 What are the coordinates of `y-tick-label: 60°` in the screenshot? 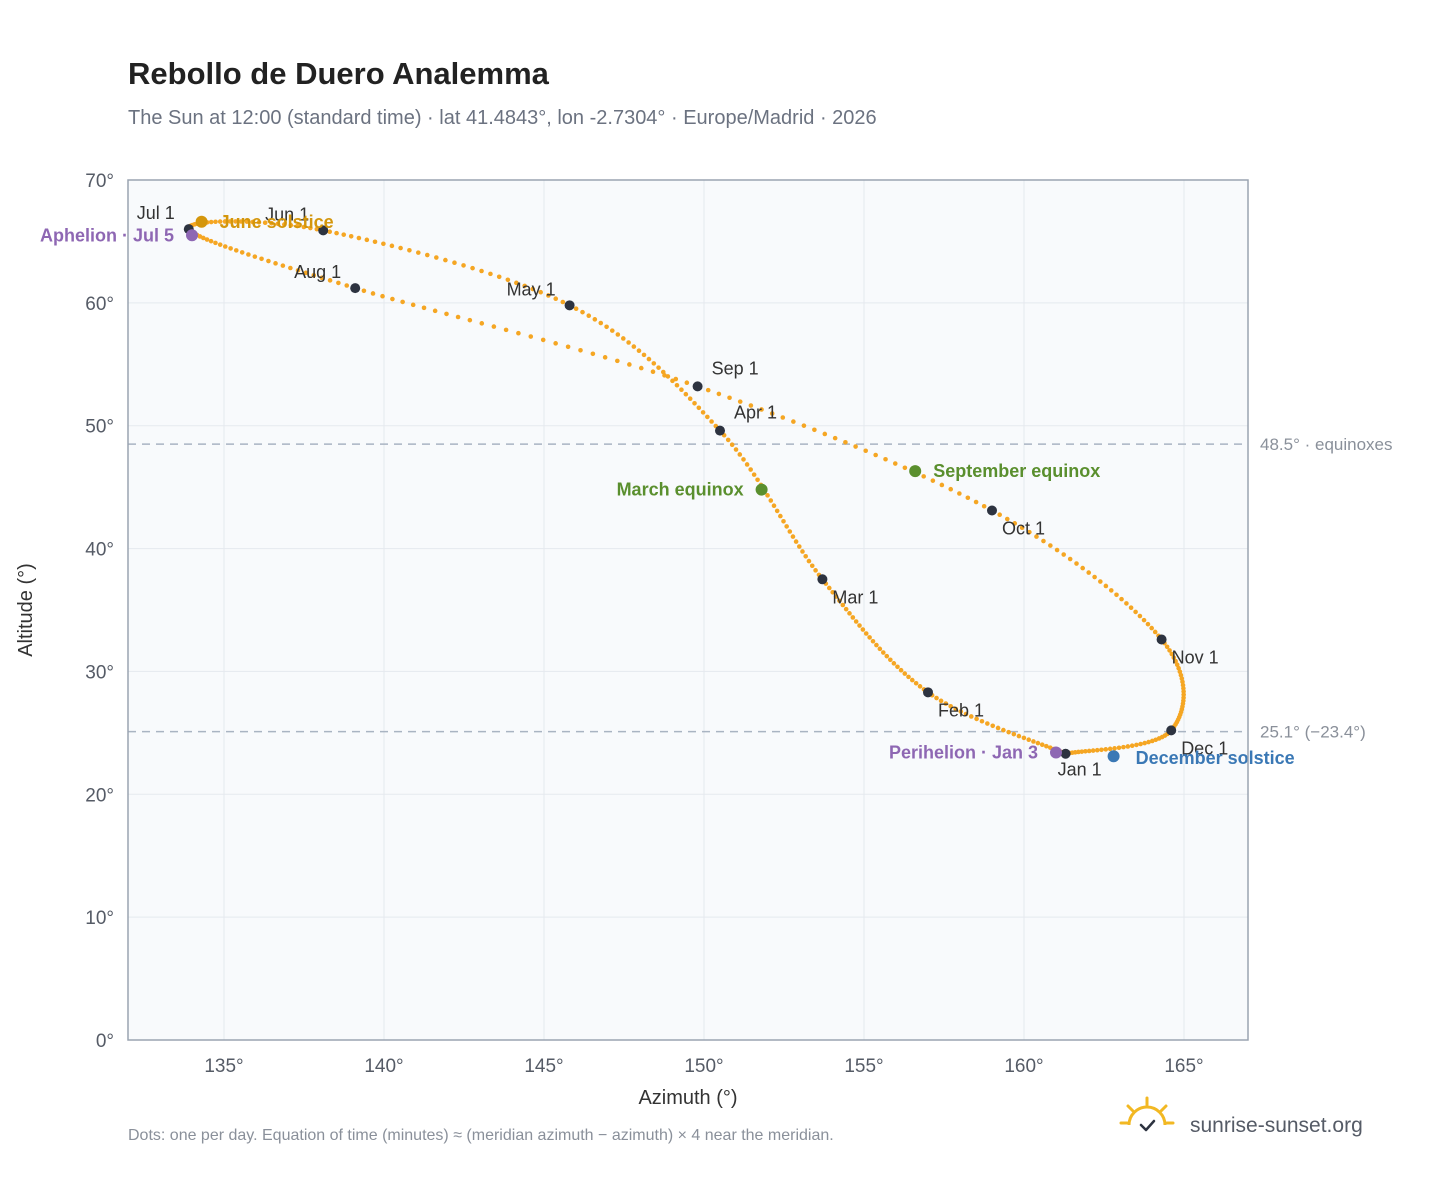 It's located at (99, 304).